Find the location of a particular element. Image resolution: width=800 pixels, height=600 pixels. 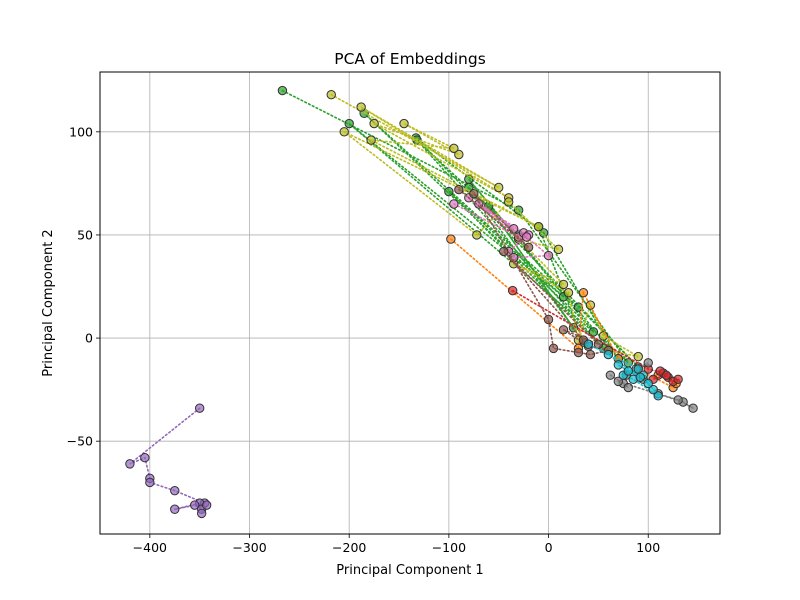

y-tick-label: −50 is located at coordinates (80, 441).